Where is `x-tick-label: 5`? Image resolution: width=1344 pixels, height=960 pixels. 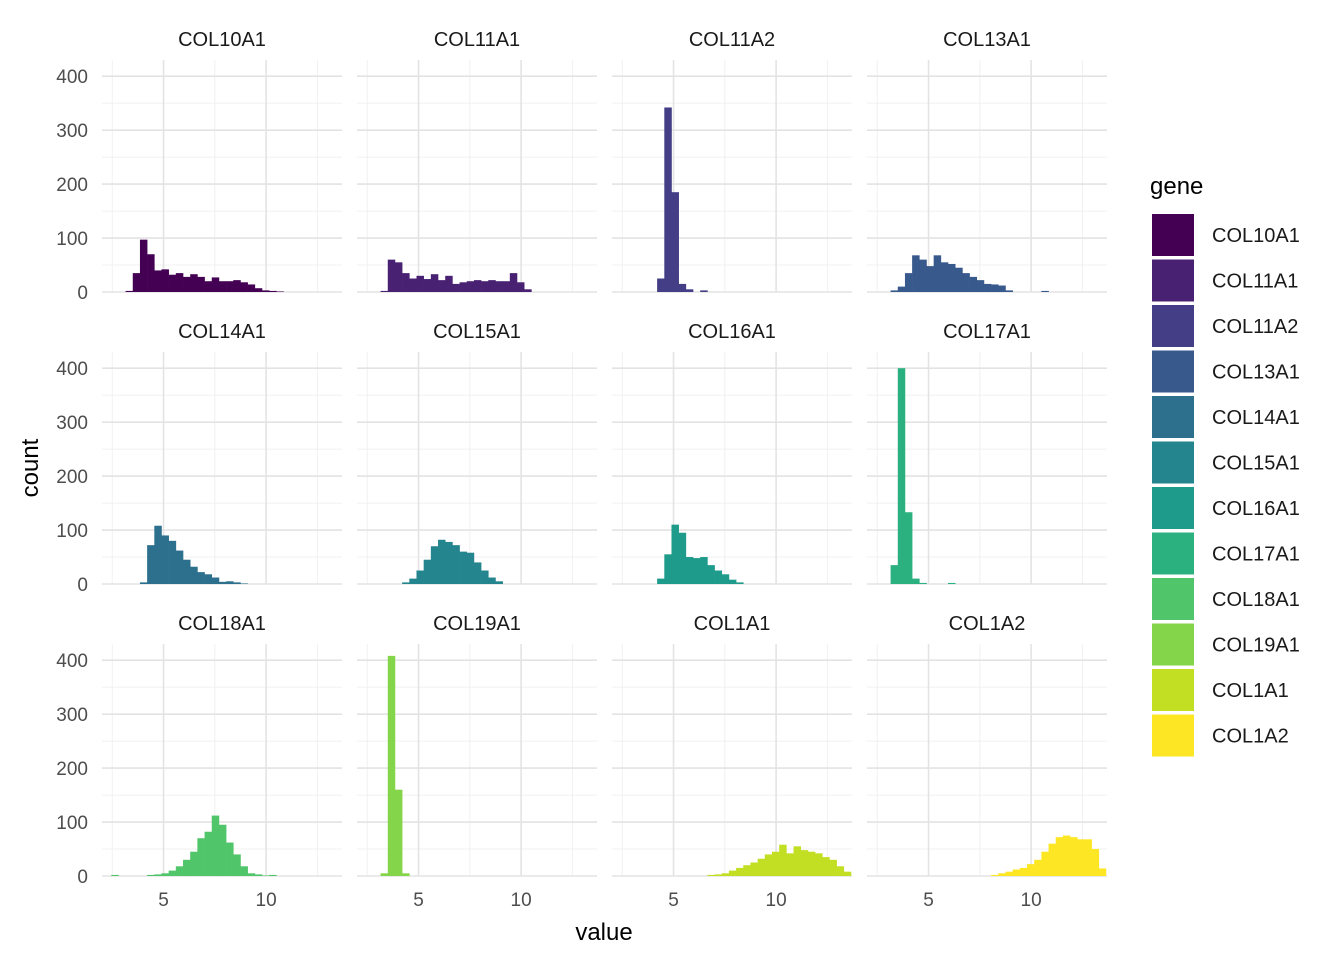 x-tick-label: 5 is located at coordinates (673, 900).